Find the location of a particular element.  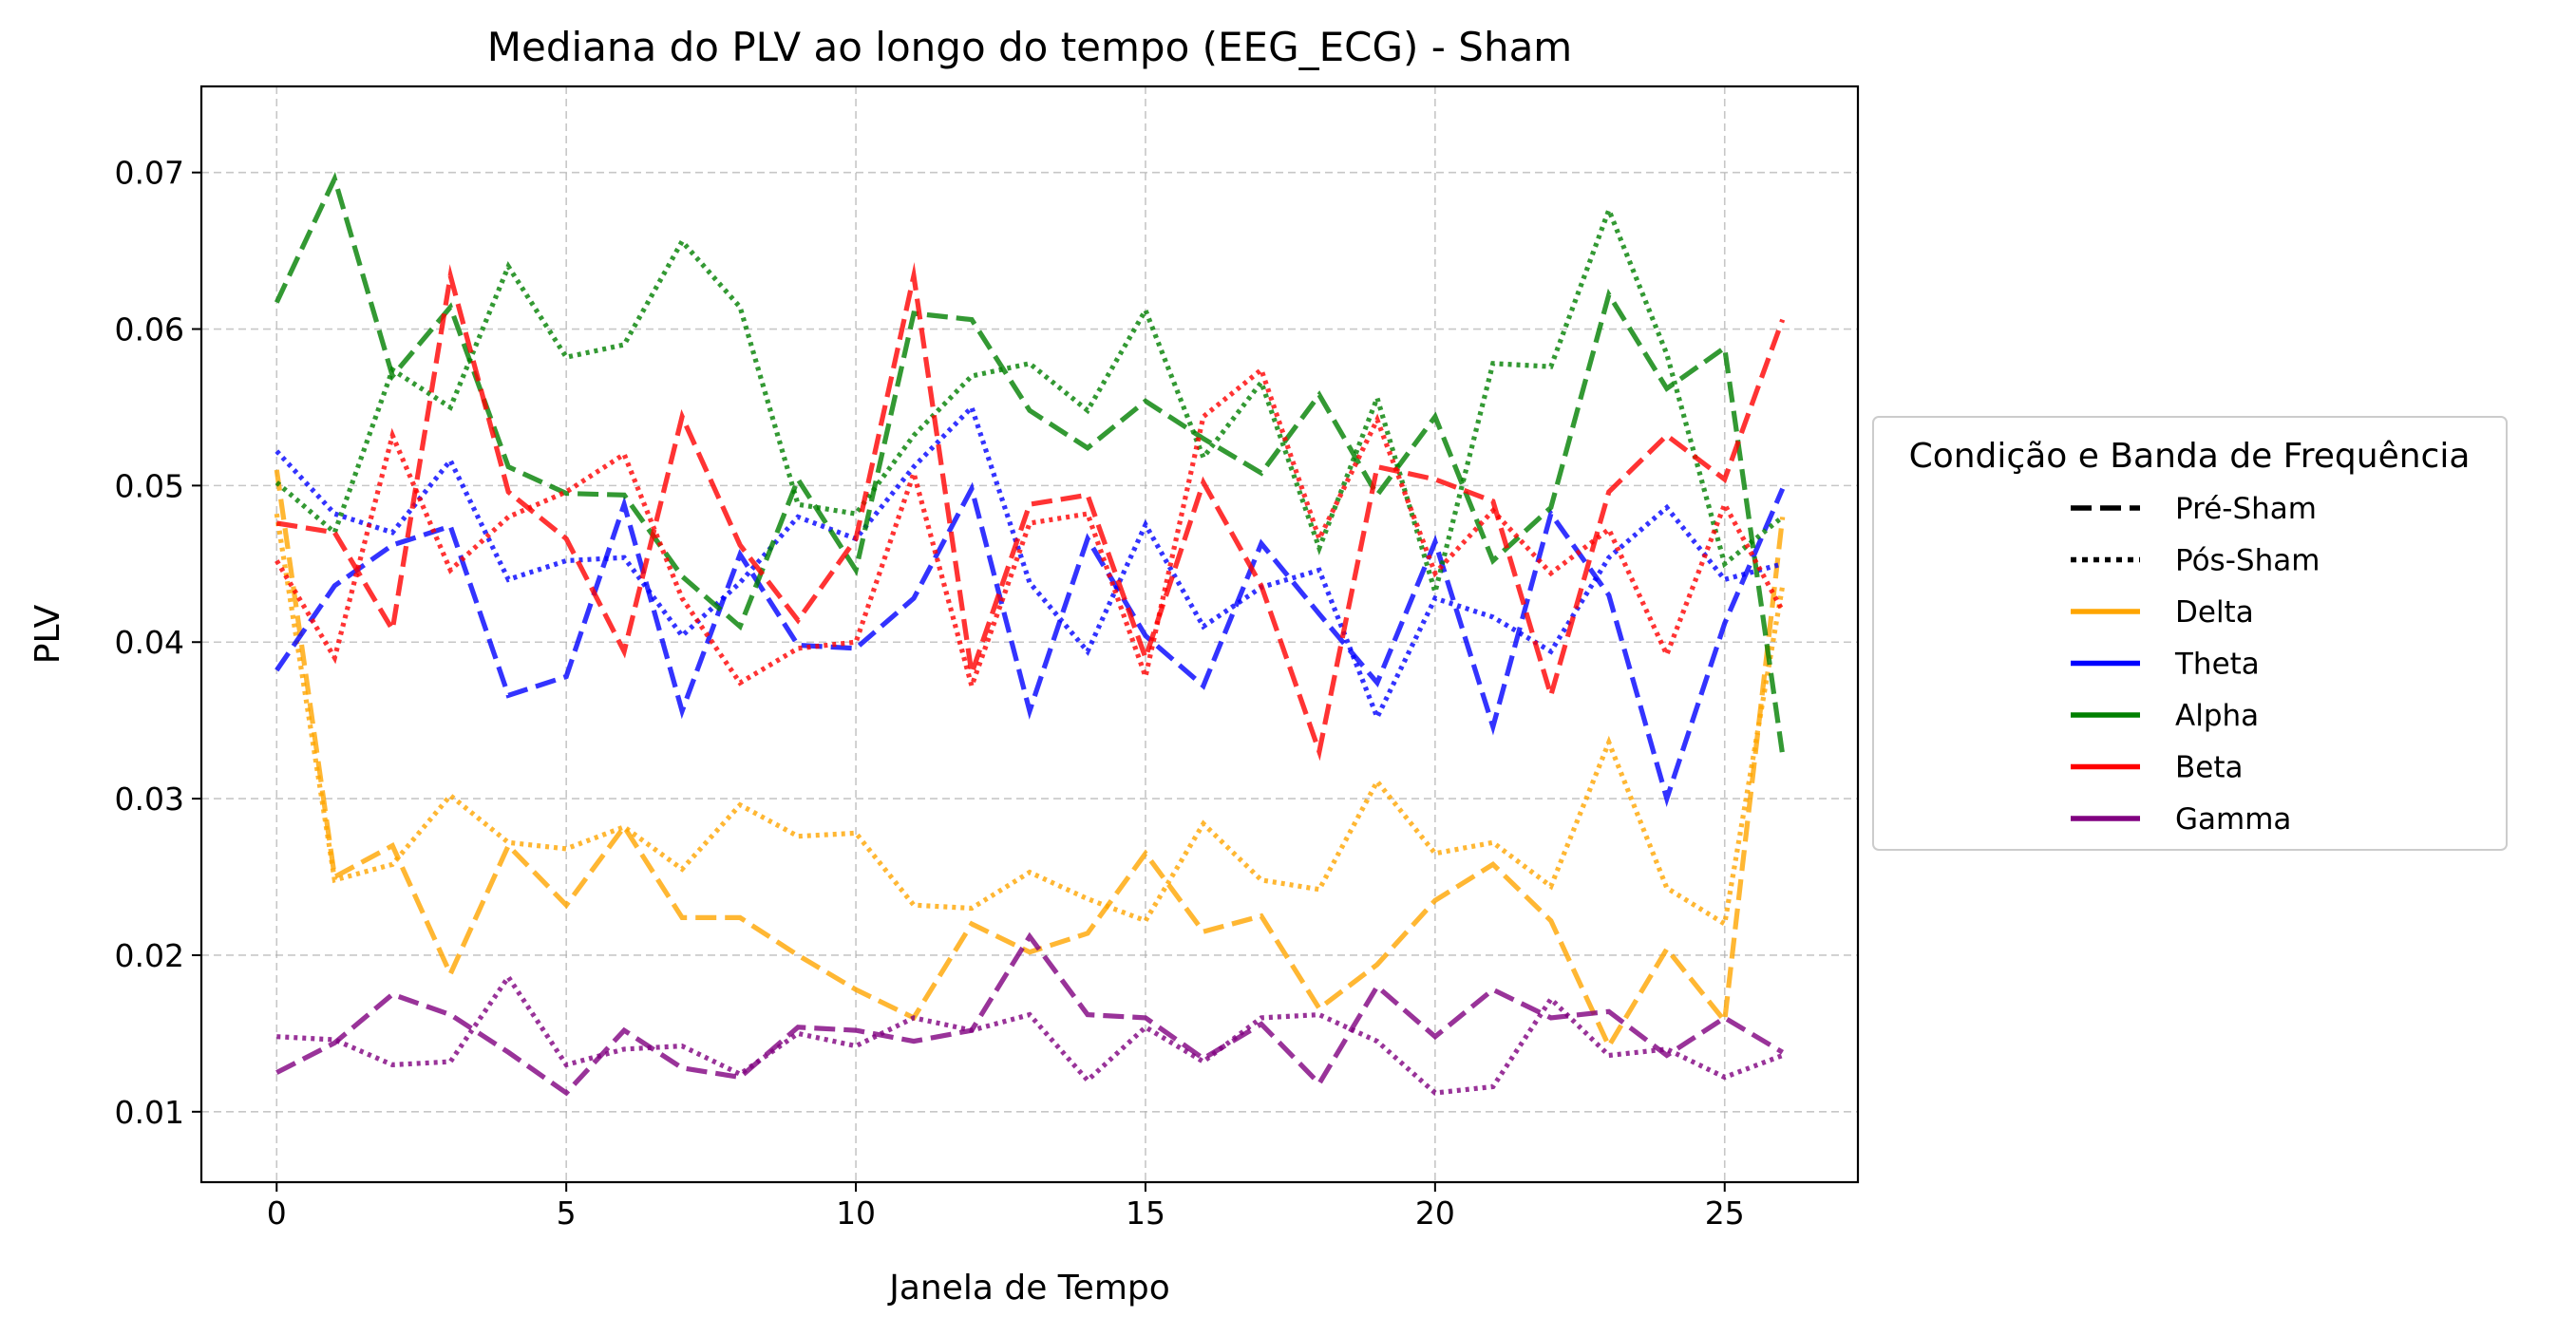

legend-entries: Pré-Sham Pós-Sham Delta Theta Alpha Beta Gamma is located at coordinates (2195, 665).